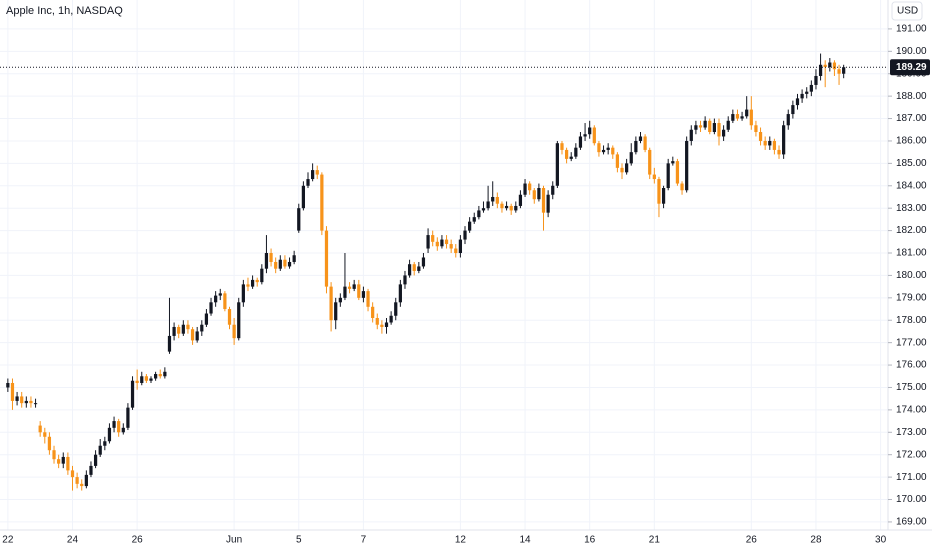  I want to click on y-tick-label: 181.00, so click(911, 253).